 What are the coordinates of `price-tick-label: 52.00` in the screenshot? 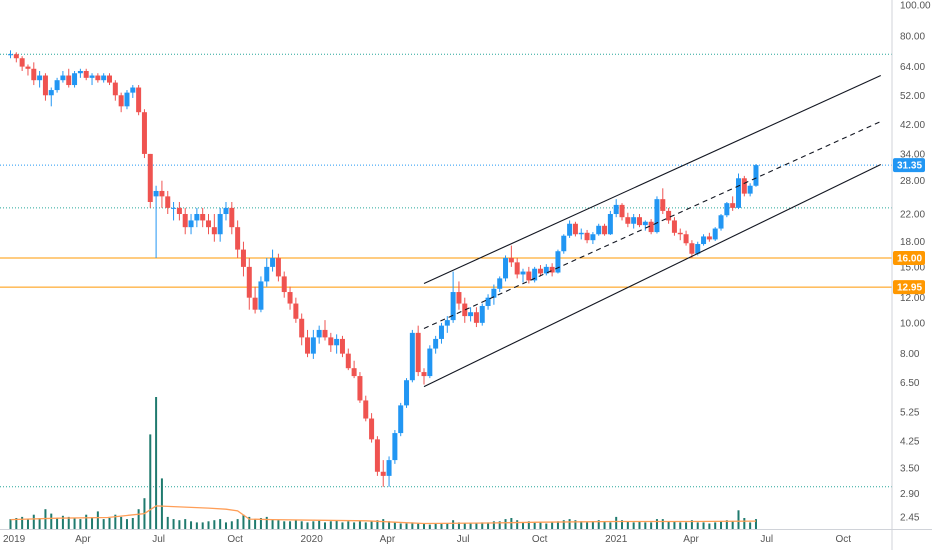 It's located at (912, 96).